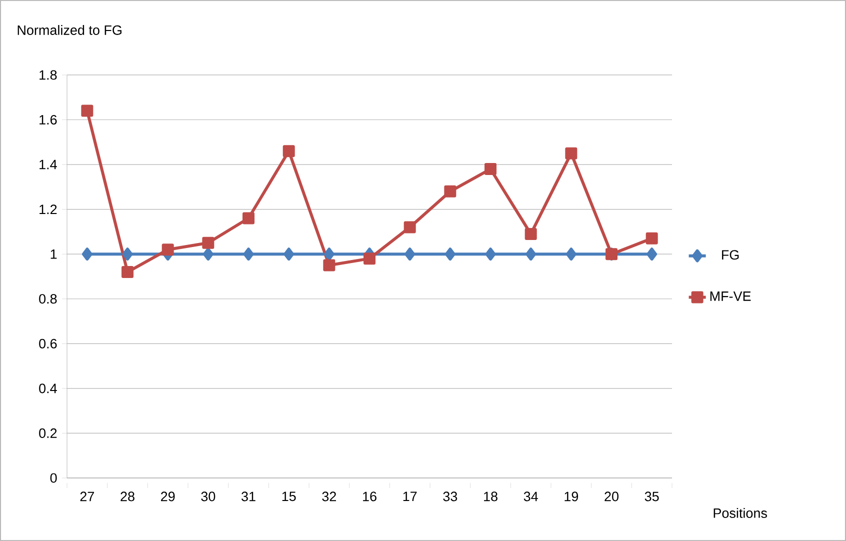 The height and width of the screenshot is (541, 846). I want to click on y-tick-label: 1.2, so click(48, 209).